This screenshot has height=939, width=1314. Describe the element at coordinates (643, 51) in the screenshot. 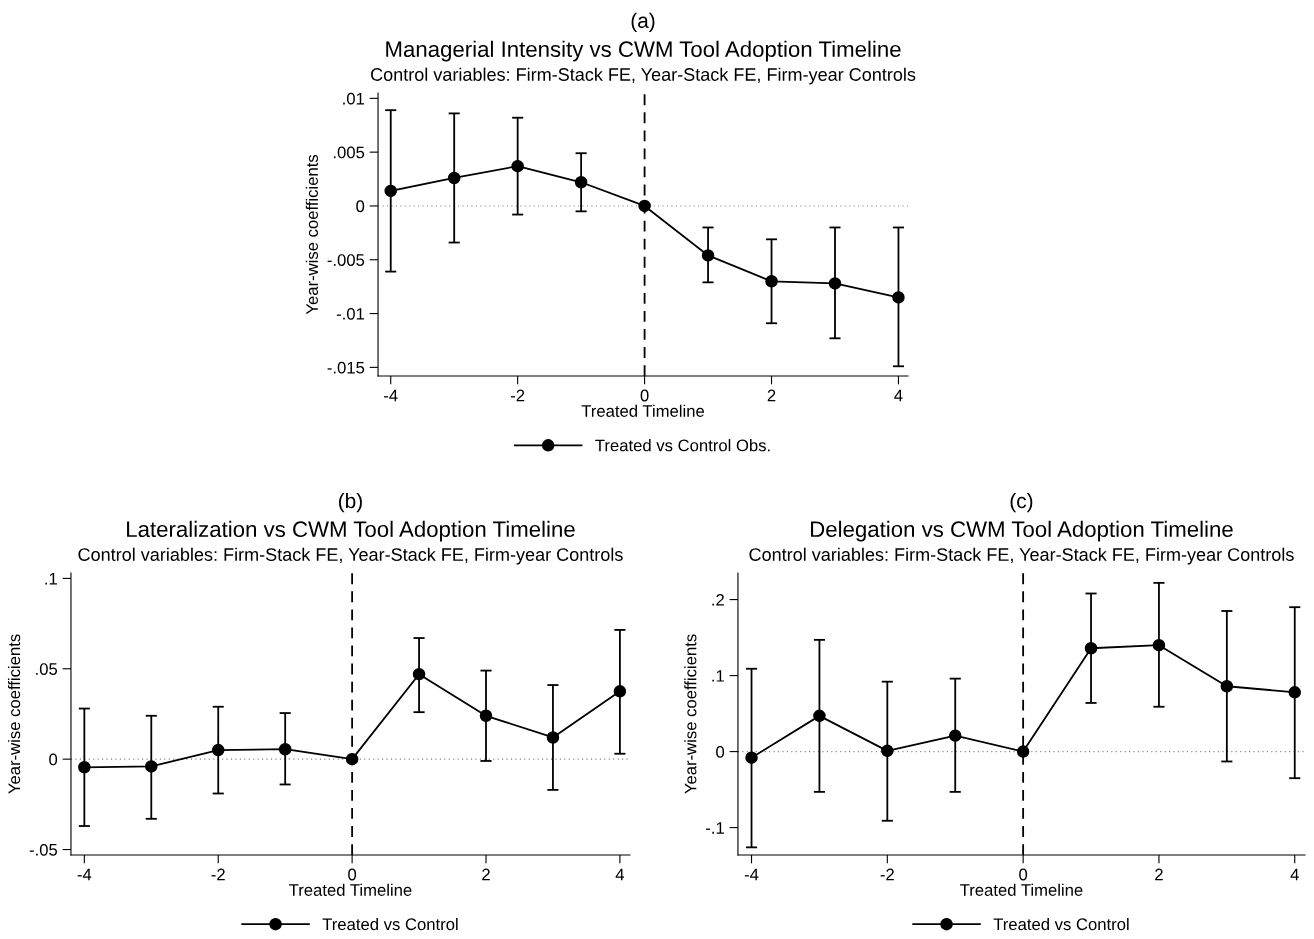

I see `chart-title: Managerial Intensity vs CWM Tool Adoption Timeline` at that location.